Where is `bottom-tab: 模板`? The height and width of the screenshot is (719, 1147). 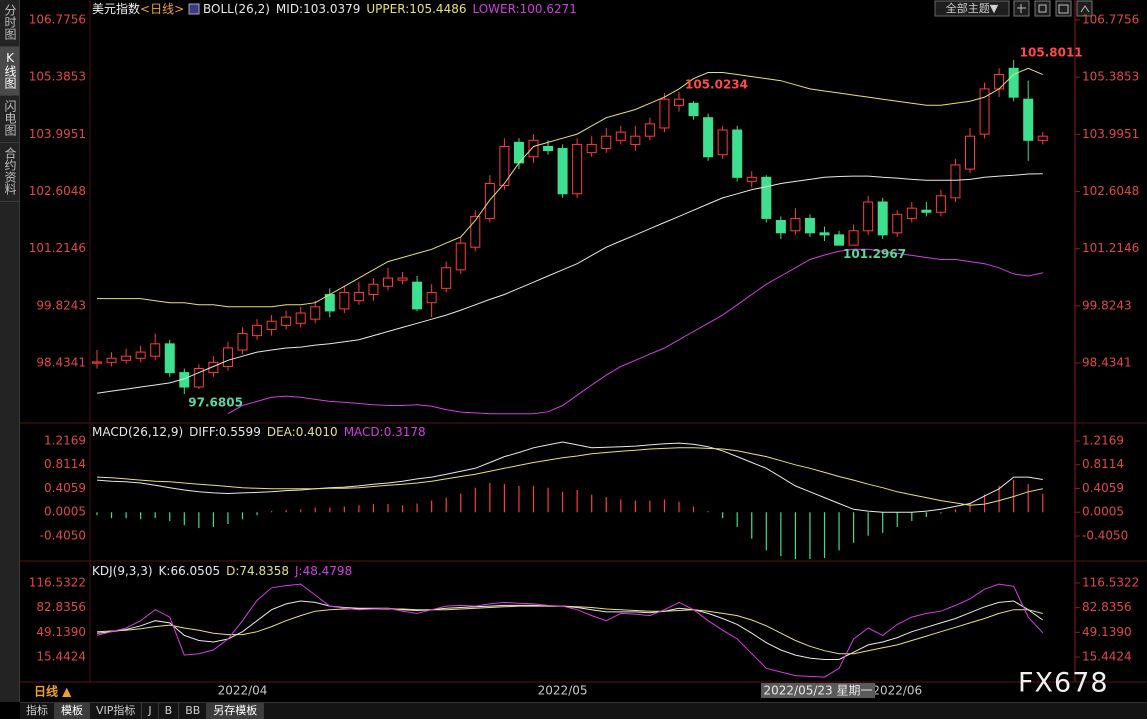 bottom-tab: 模板 is located at coordinates (72, 711).